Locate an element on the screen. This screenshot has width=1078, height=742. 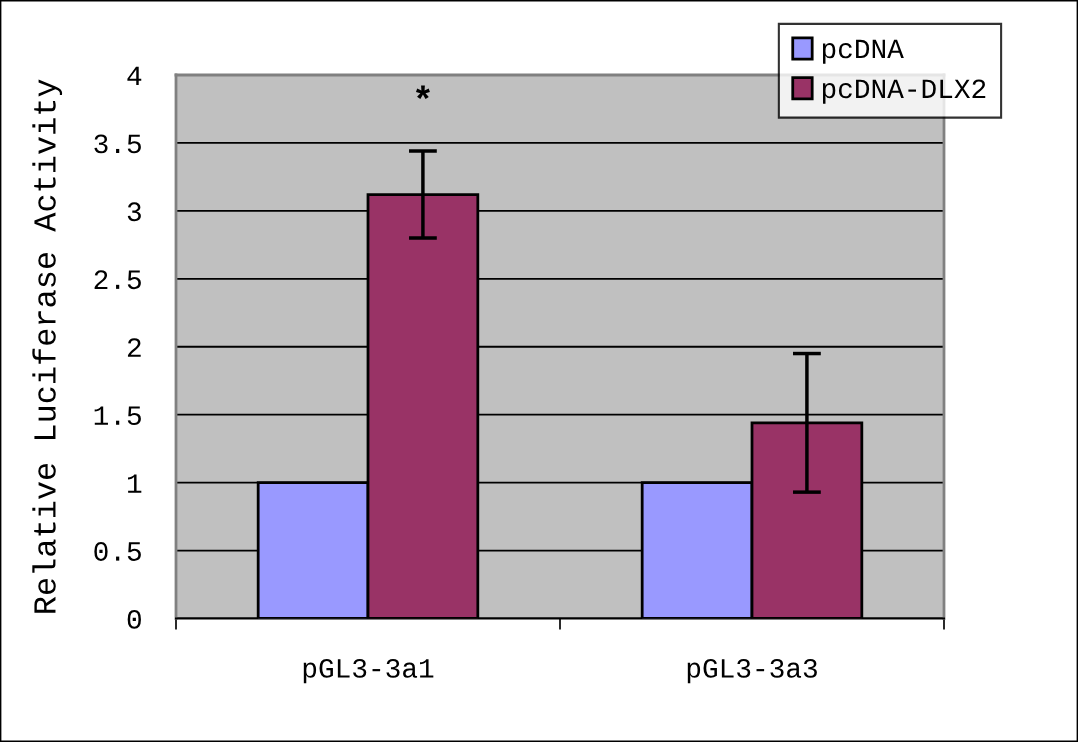
y-tick-label: 2 is located at coordinates (134, 347).